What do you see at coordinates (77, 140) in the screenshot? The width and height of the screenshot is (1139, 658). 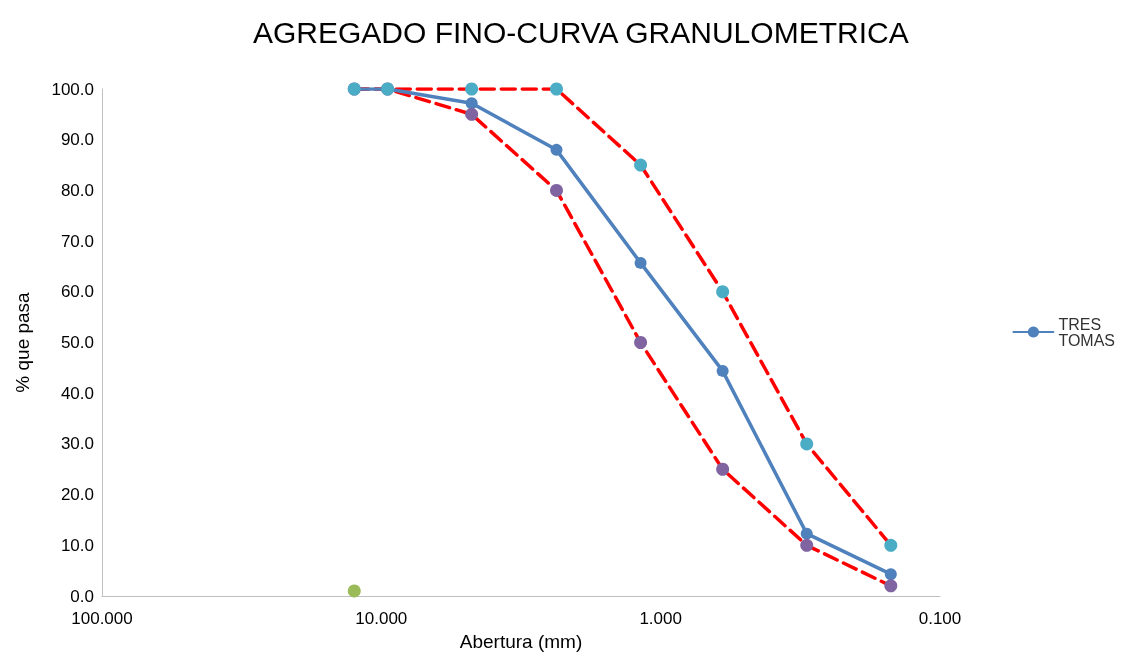 I see `y-tick-label: 90.0` at bounding box center [77, 140].